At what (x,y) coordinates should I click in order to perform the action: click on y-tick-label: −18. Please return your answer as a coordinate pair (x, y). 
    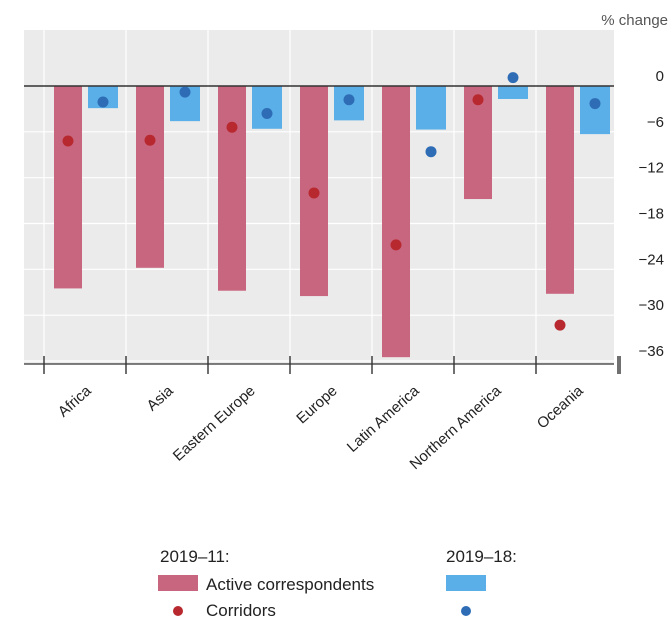
    Looking at the image, I should click on (651, 214).